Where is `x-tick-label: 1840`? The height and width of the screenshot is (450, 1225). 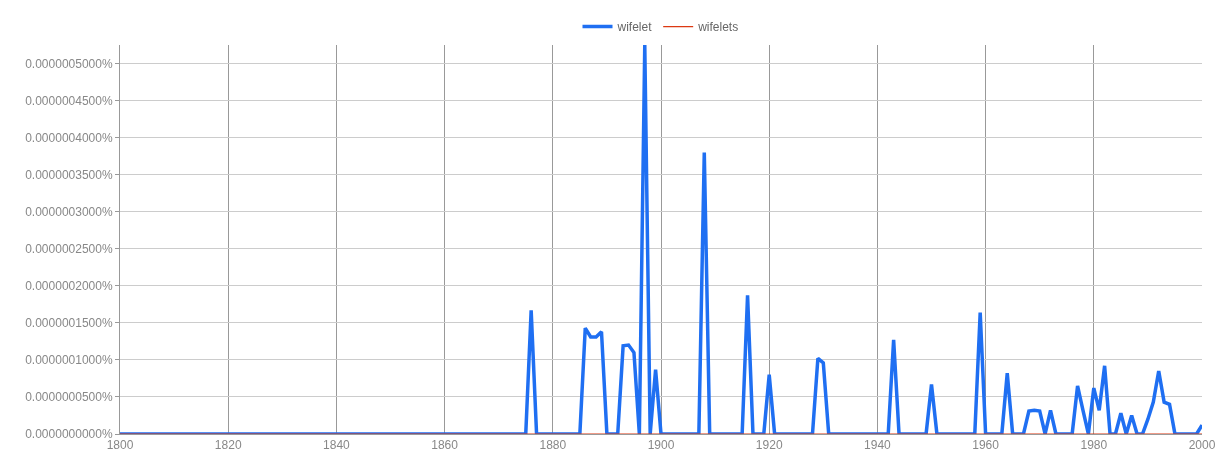 x-tick-label: 1840 is located at coordinates (337, 444).